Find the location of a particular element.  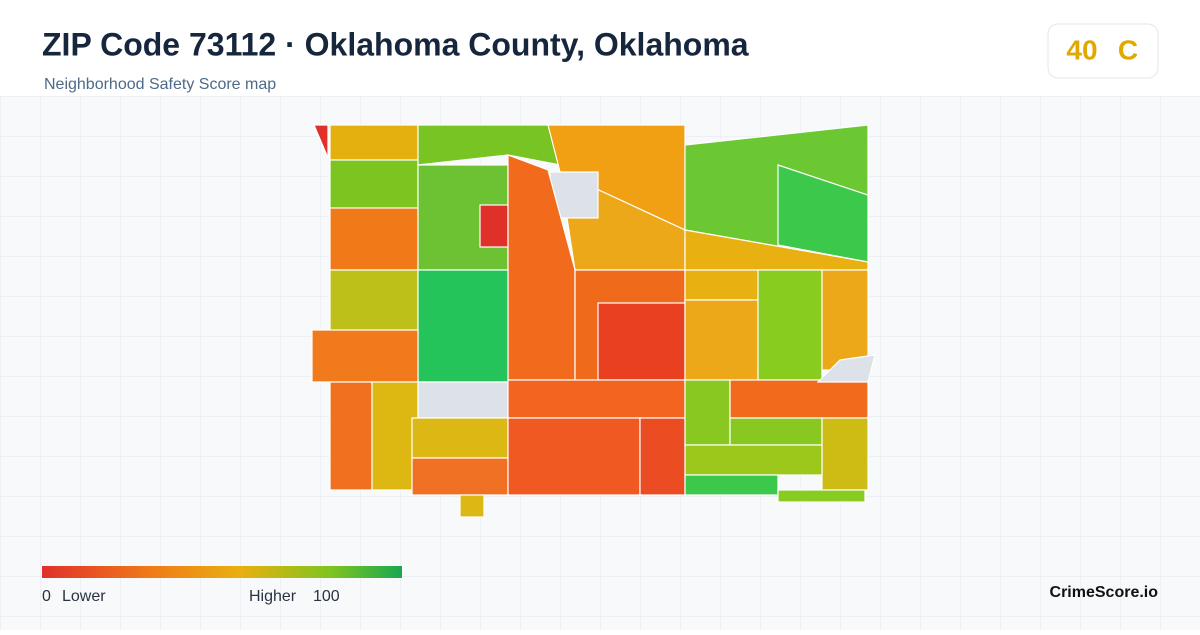

legend-min: 0 is located at coordinates (46, 596).